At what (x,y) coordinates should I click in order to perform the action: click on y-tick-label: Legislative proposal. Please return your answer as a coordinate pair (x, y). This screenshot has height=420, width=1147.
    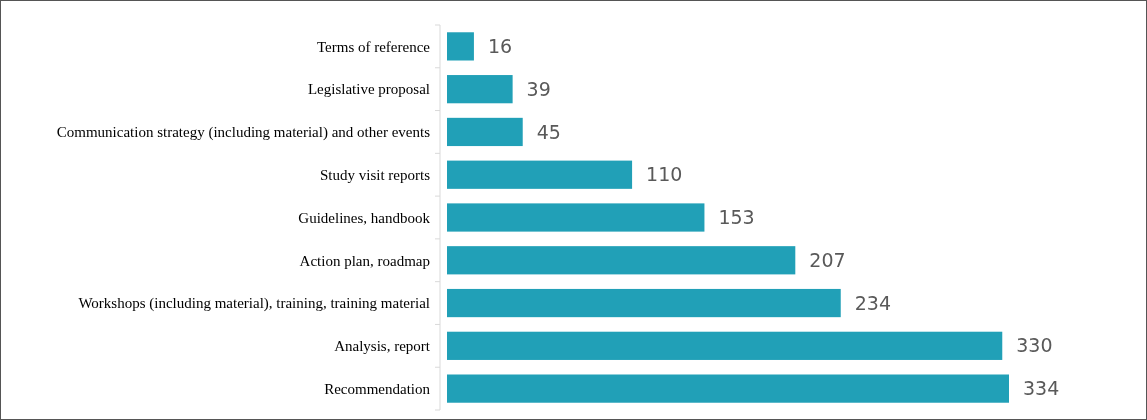
    Looking at the image, I should click on (368, 89).